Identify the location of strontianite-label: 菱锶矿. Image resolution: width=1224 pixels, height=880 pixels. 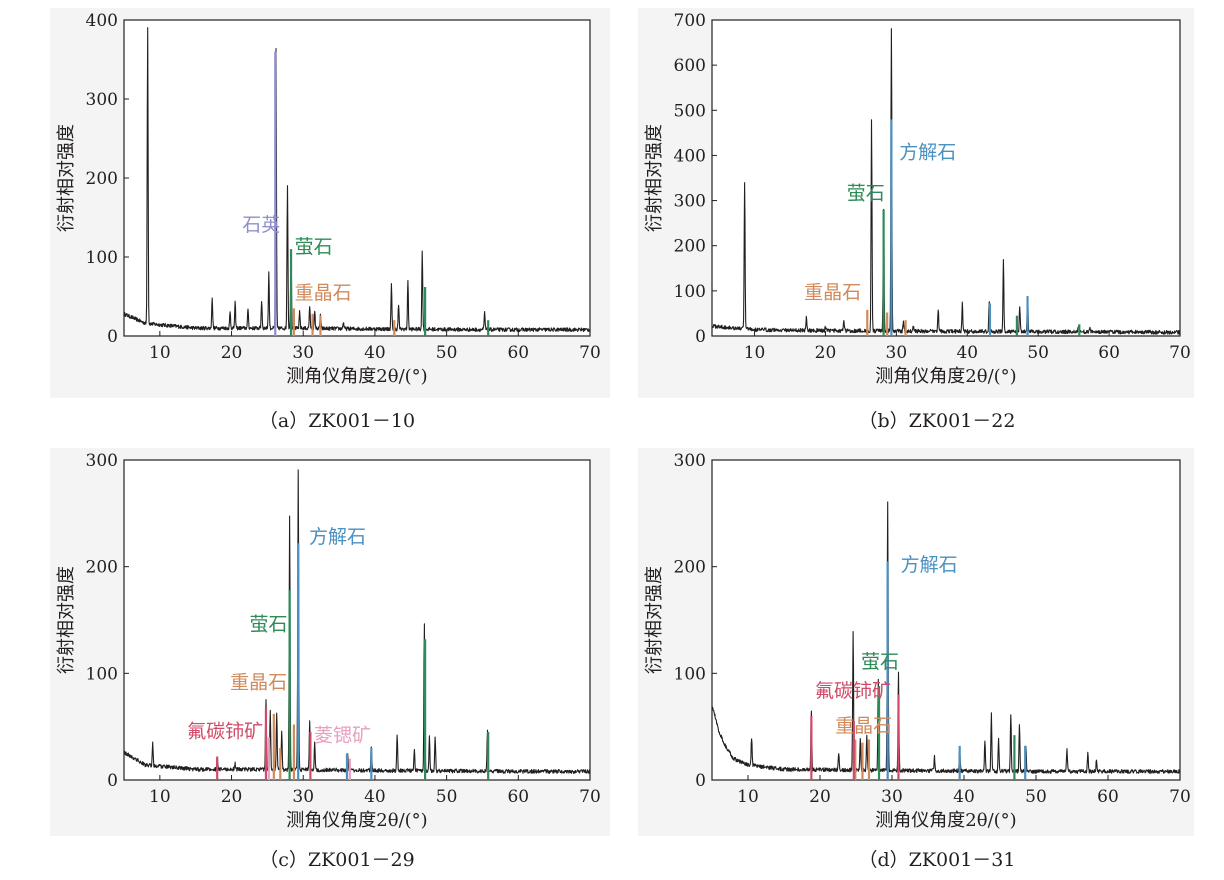
(342, 736).